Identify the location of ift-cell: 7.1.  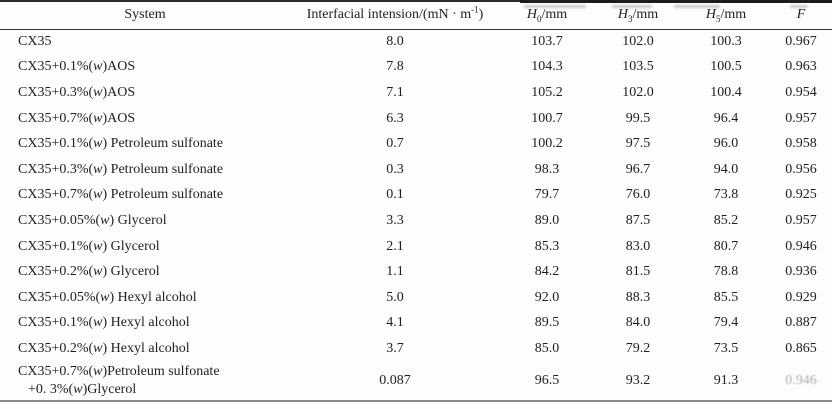
(395, 92).